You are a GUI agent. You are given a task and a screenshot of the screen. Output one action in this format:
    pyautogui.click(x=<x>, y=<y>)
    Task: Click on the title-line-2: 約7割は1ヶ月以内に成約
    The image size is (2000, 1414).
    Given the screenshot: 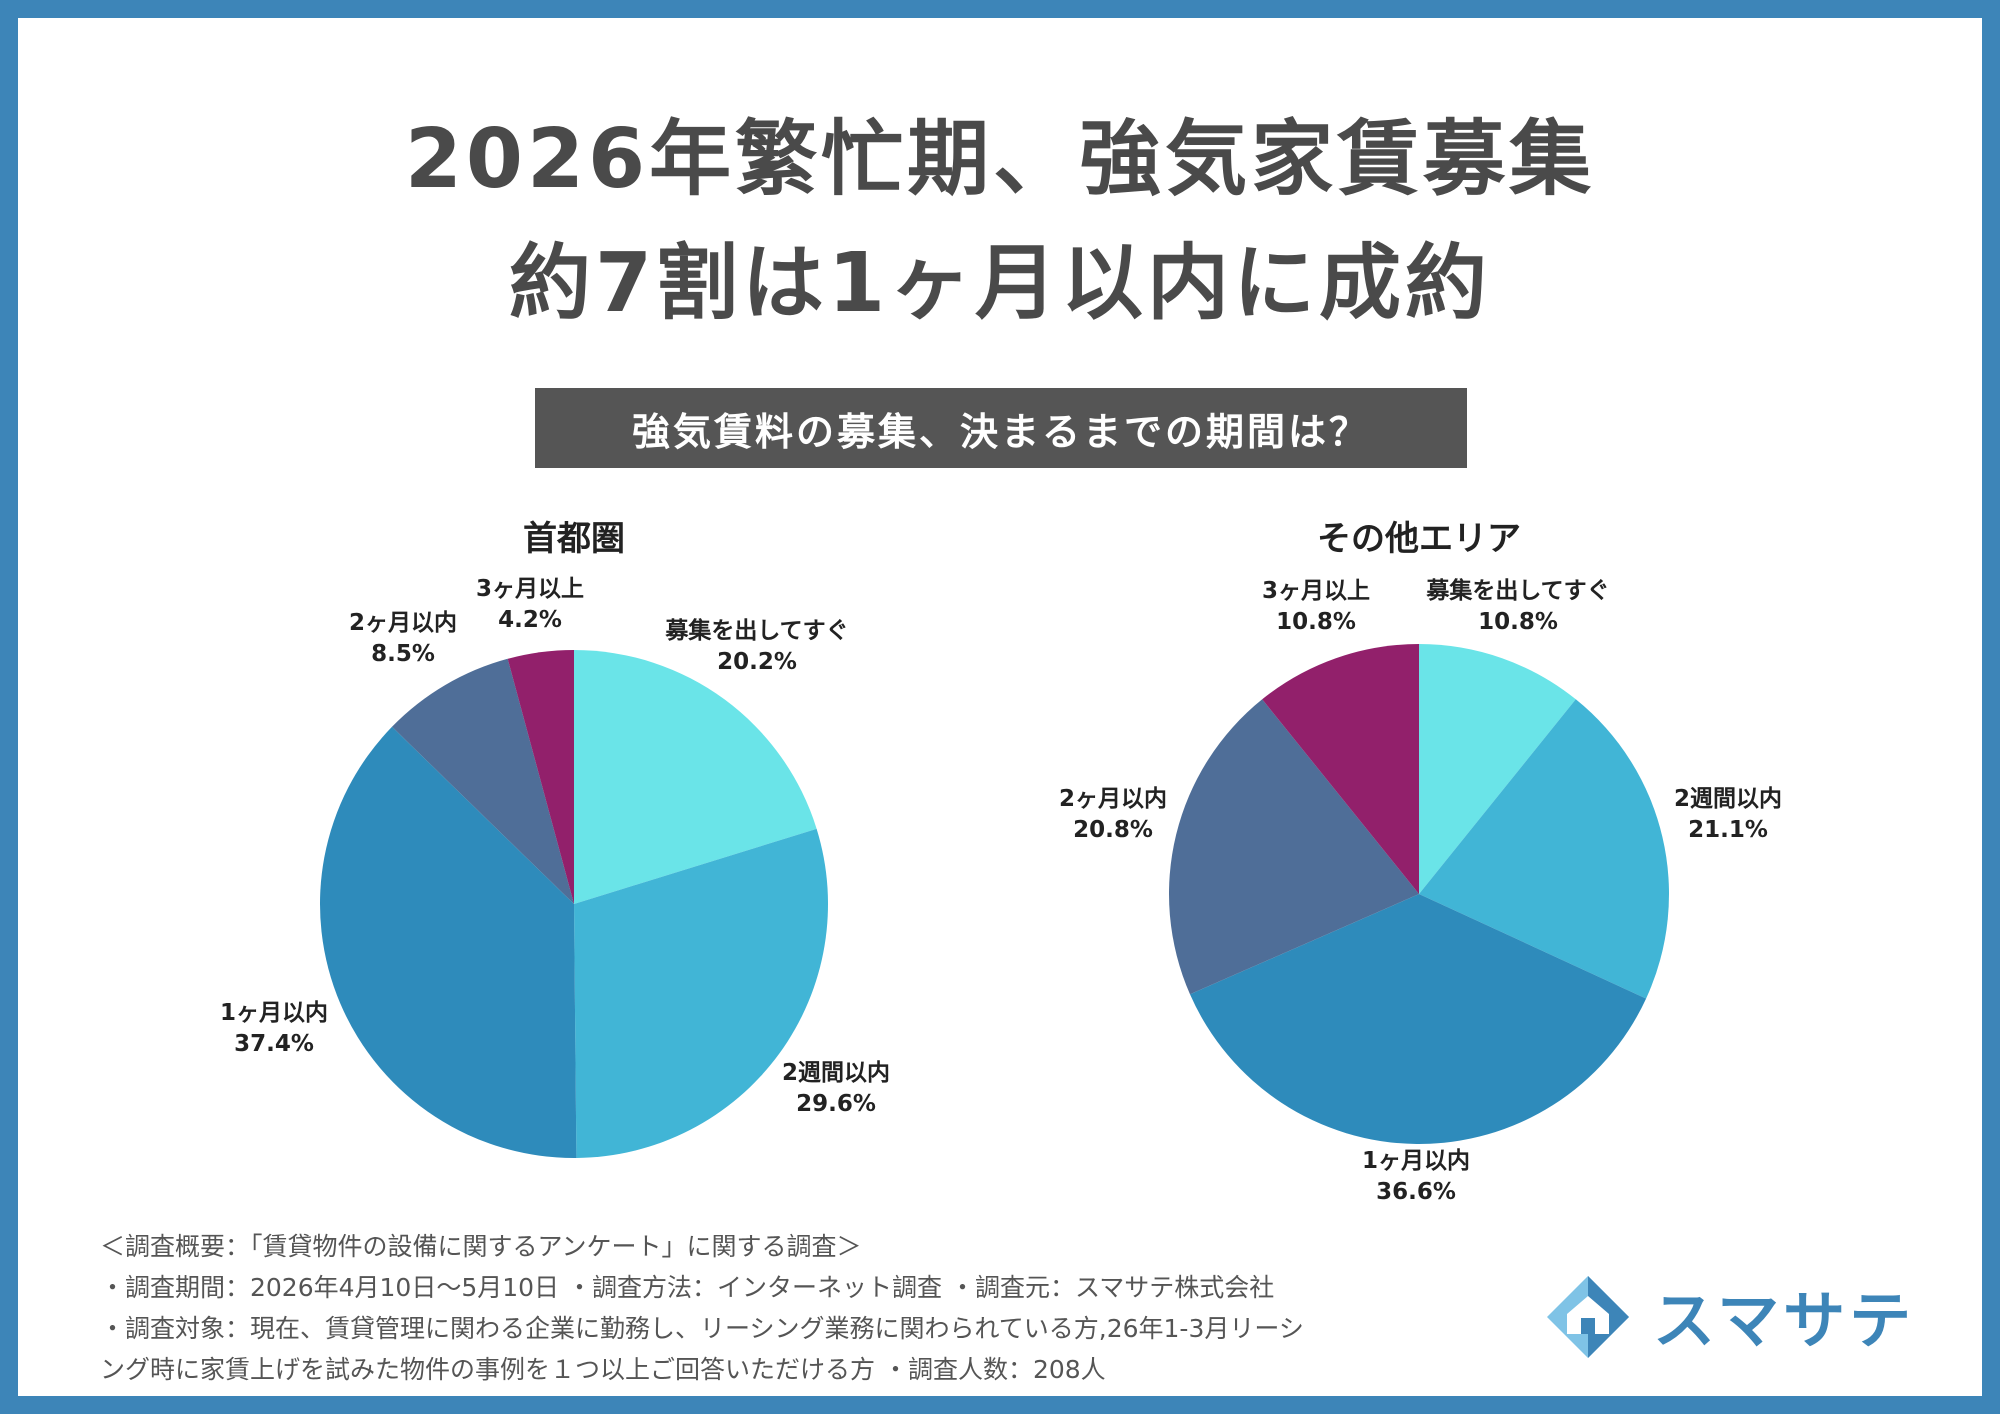 What is the action you would take?
    pyautogui.click(x=1000, y=283)
    